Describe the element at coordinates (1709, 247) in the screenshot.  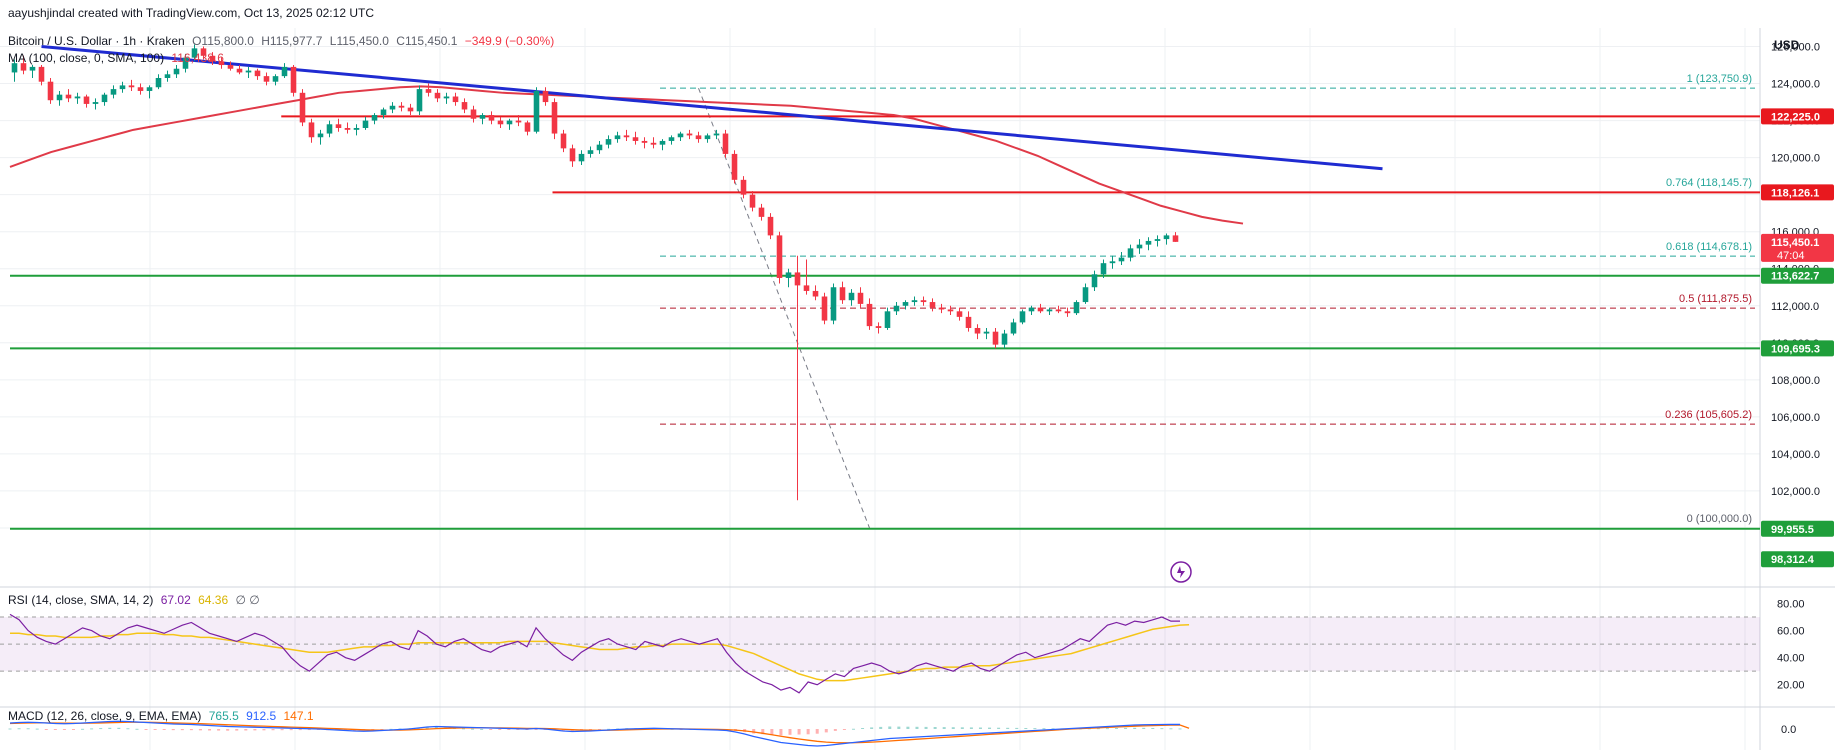
I see `fib-level-label: 0.618 (114,678.1)` at that location.